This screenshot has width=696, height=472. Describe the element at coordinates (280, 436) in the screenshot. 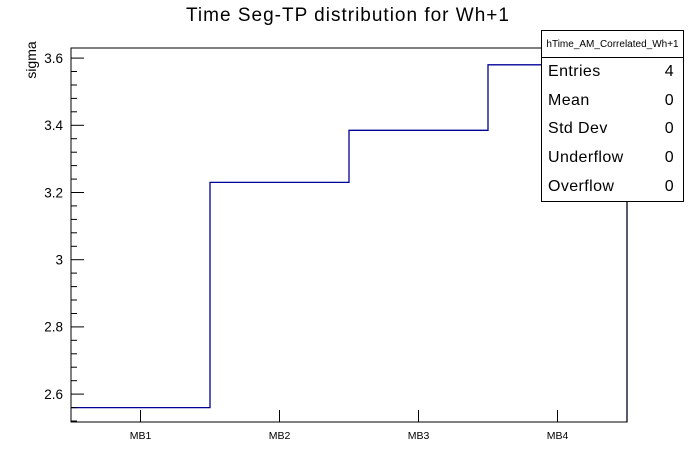

I see `x-tick-label: MB2` at that location.